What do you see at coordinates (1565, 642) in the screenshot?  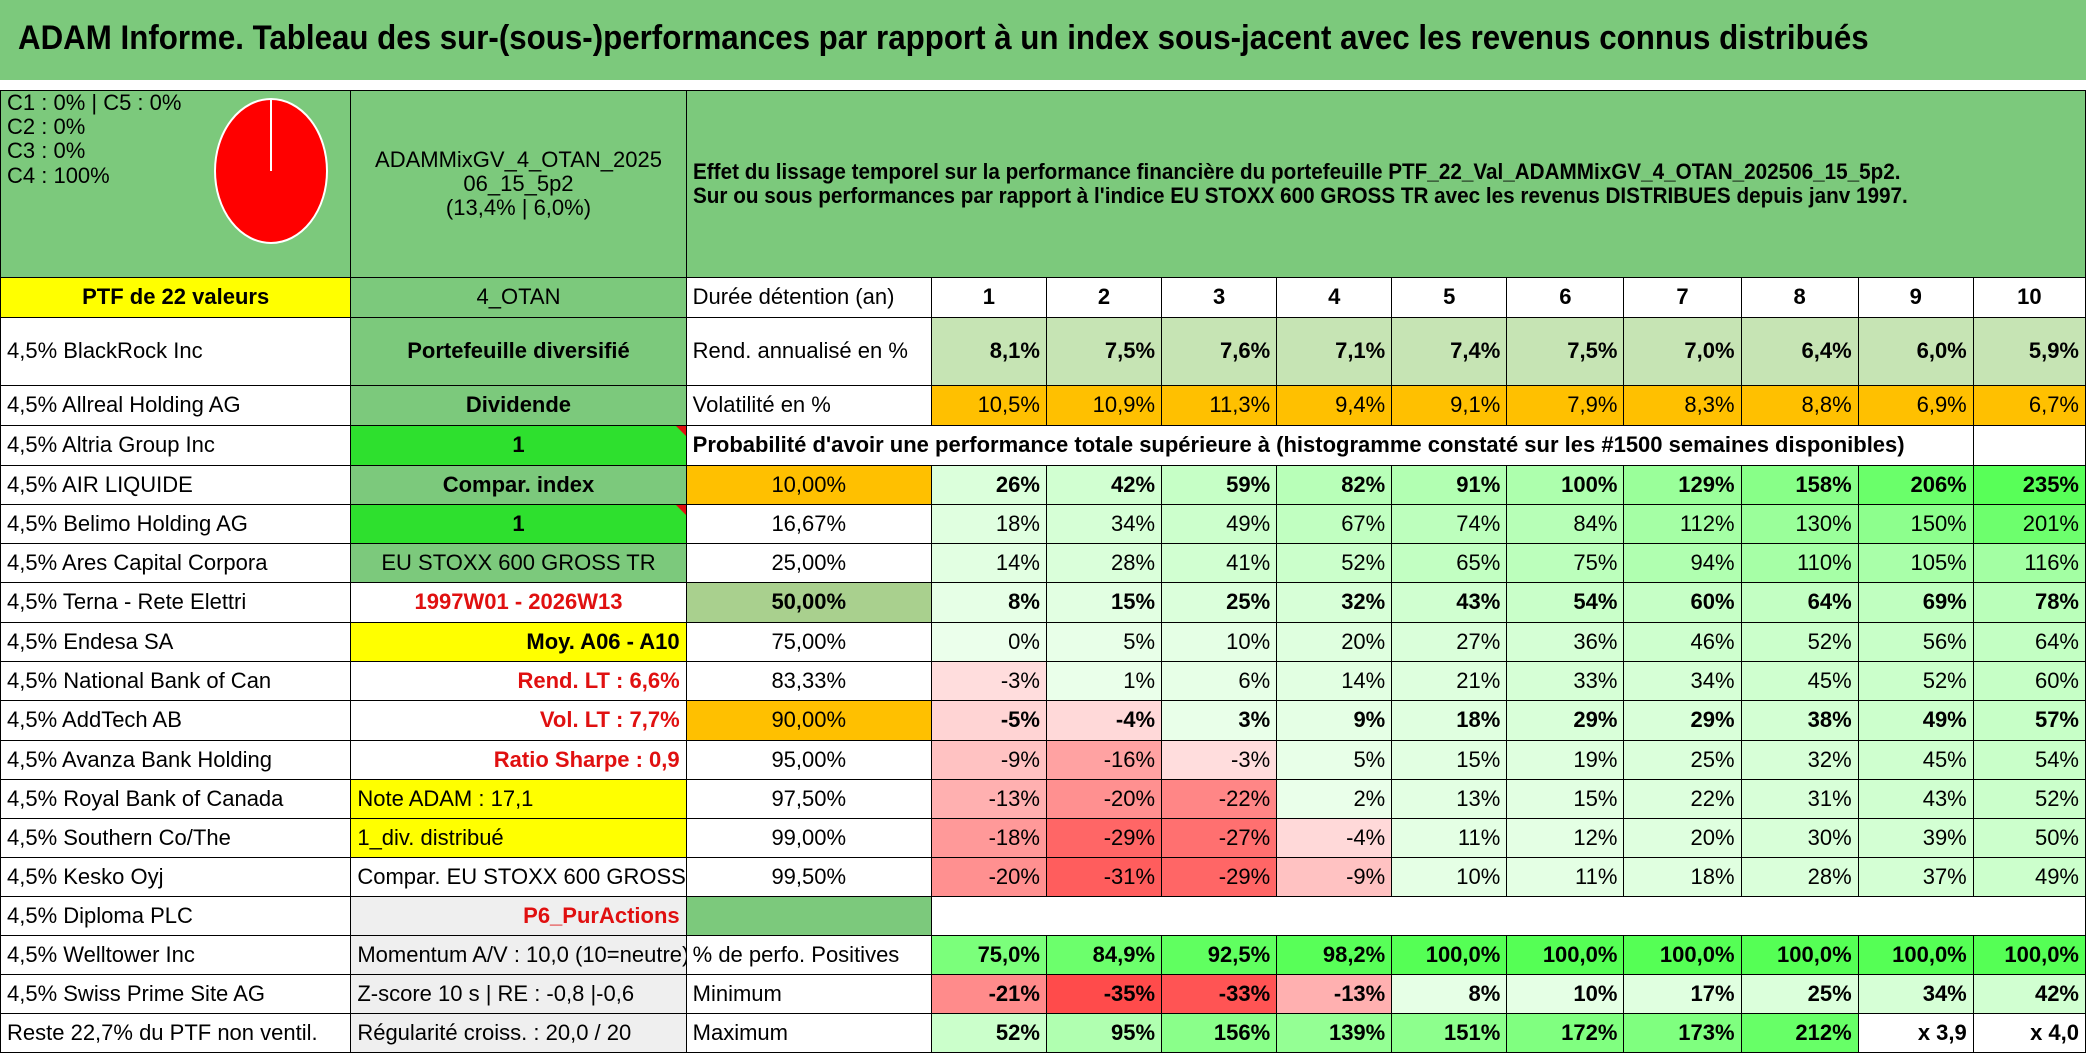 I see `probability-value: 36%` at bounding box center [1565, 642].